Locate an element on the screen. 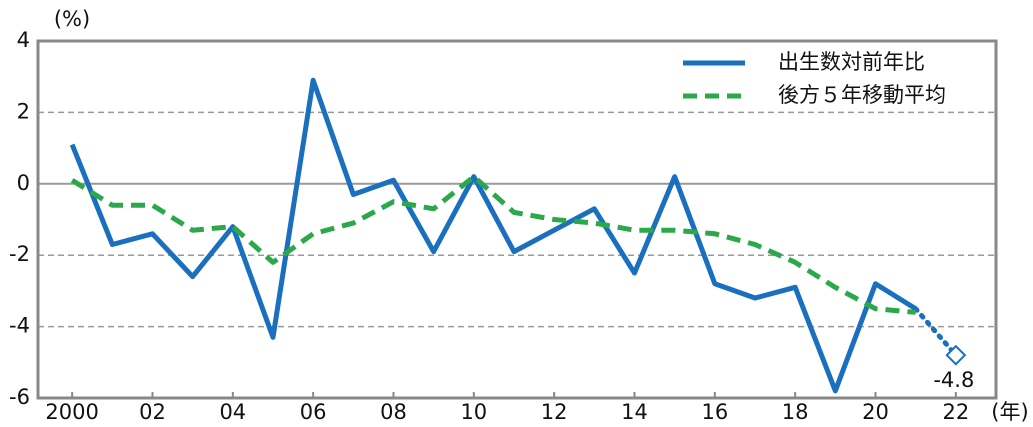 The height and width of the screenshot is (427, 1033). x-tick-label: 16 is located at coordinates (714, 412).